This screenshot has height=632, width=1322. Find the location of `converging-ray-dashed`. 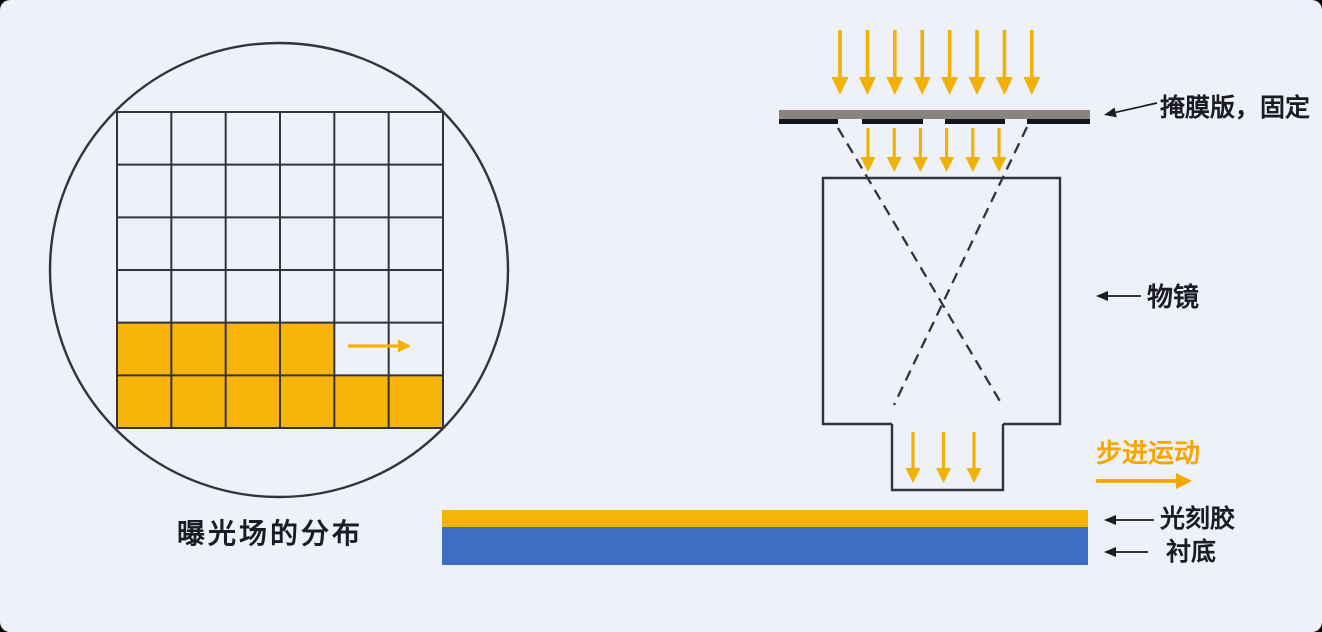

converging-ray-dashed is located at coordinates (960, 266).